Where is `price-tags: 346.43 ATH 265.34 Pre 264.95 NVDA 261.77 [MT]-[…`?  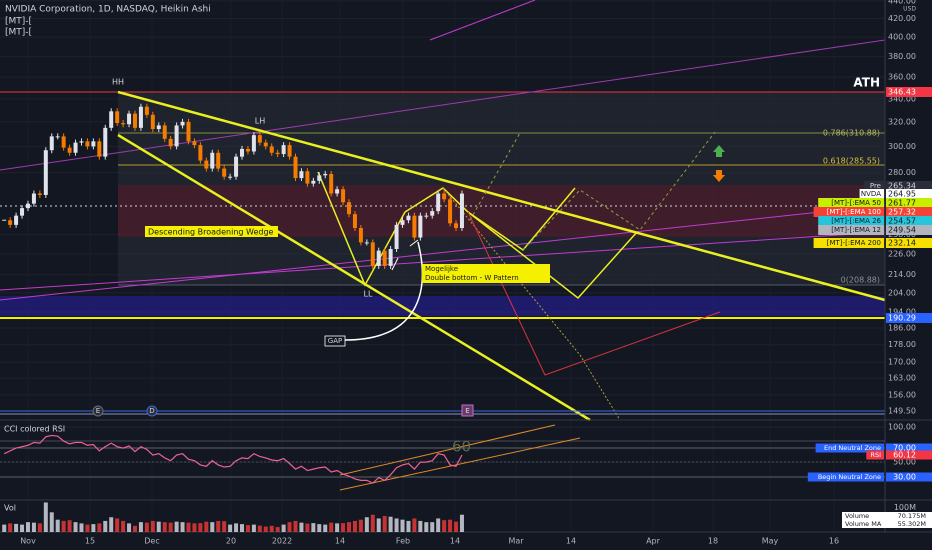 price-tags: 346.43 ATH 265.34 Pre 264.95 NVDA 261.77 [MT]-[… is located at coordinates (869, 302).